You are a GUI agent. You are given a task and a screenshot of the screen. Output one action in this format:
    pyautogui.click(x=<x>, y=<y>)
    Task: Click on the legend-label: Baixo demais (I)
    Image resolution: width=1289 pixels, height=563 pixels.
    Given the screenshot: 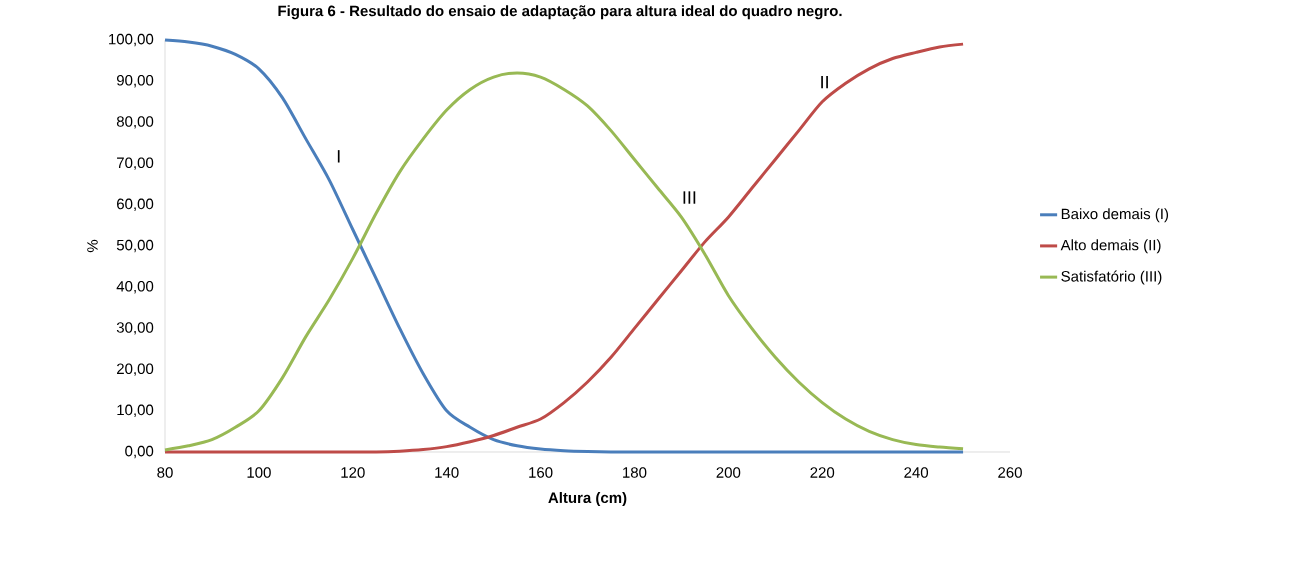 What is the action you would take?
    pyautogui.click(x=1115, y=215)
    